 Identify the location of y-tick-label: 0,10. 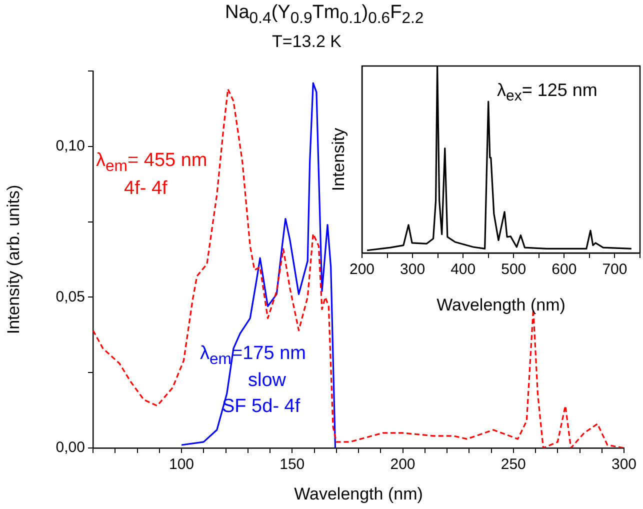
(70, 146).